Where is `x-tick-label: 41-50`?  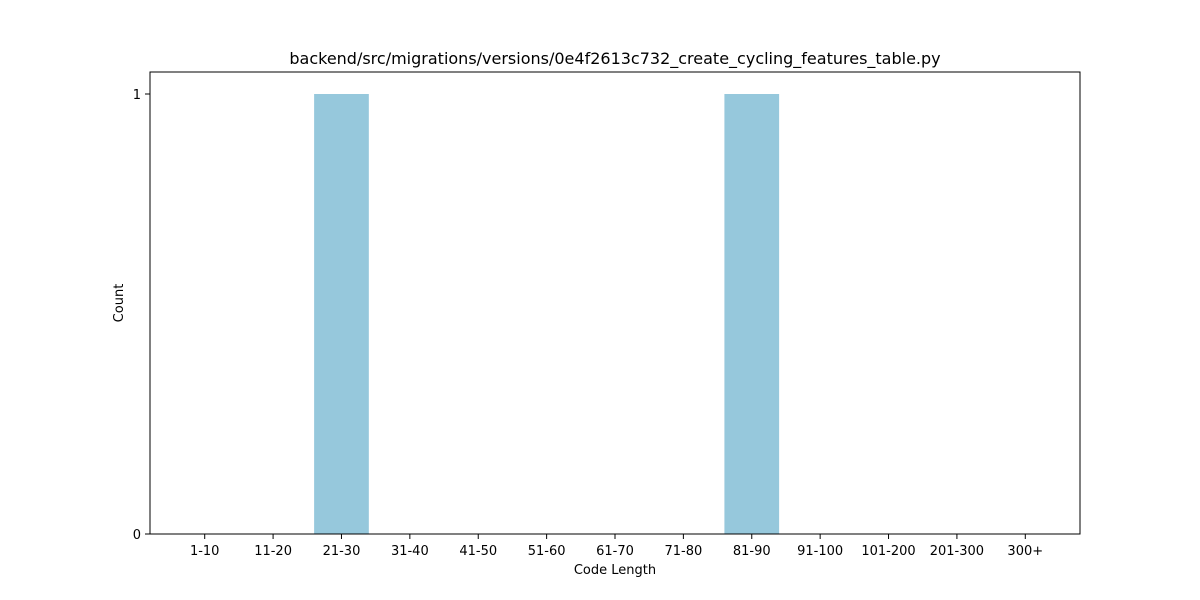
x-tick-label: 41-50 is located at coordinates (478, 551).